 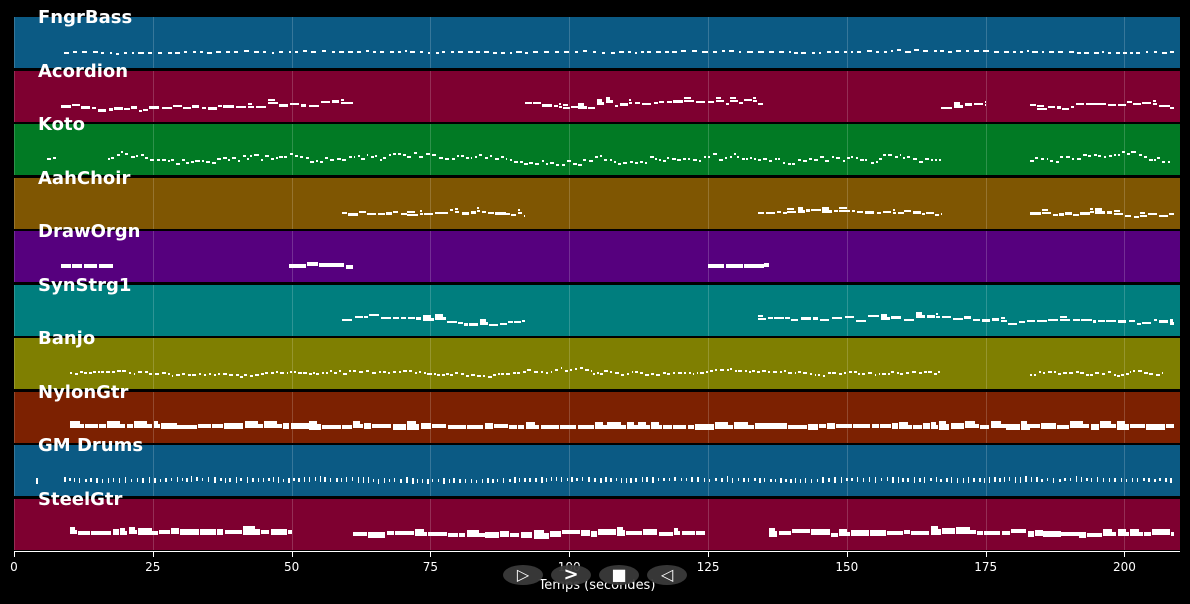 I want to click on x-tick, so click(x=986, y=554).